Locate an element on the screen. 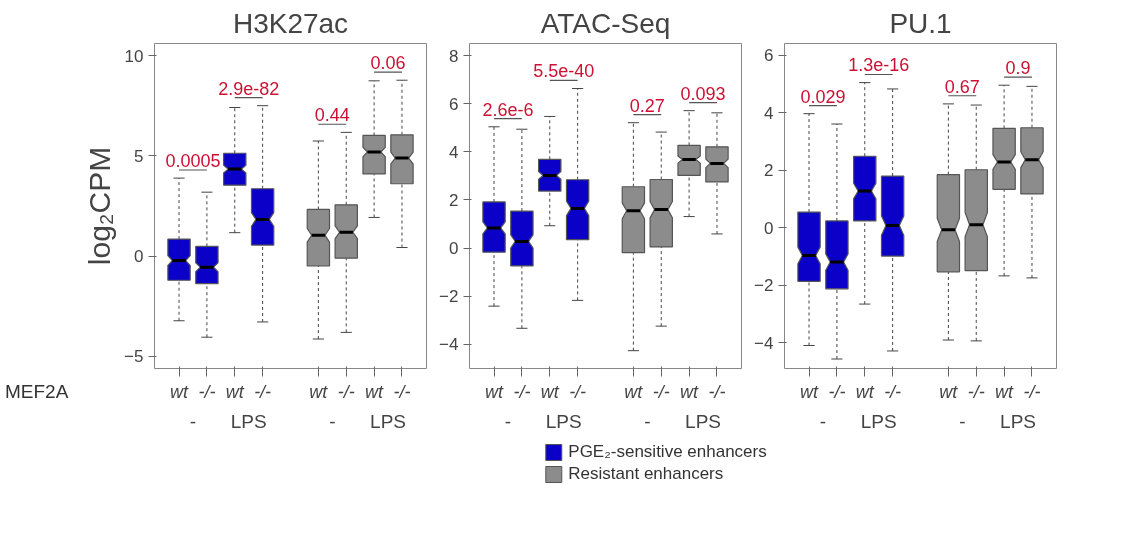 The image size is (1123, 541). x-axis-title: MEF2A is located at coordinates (37, 392).